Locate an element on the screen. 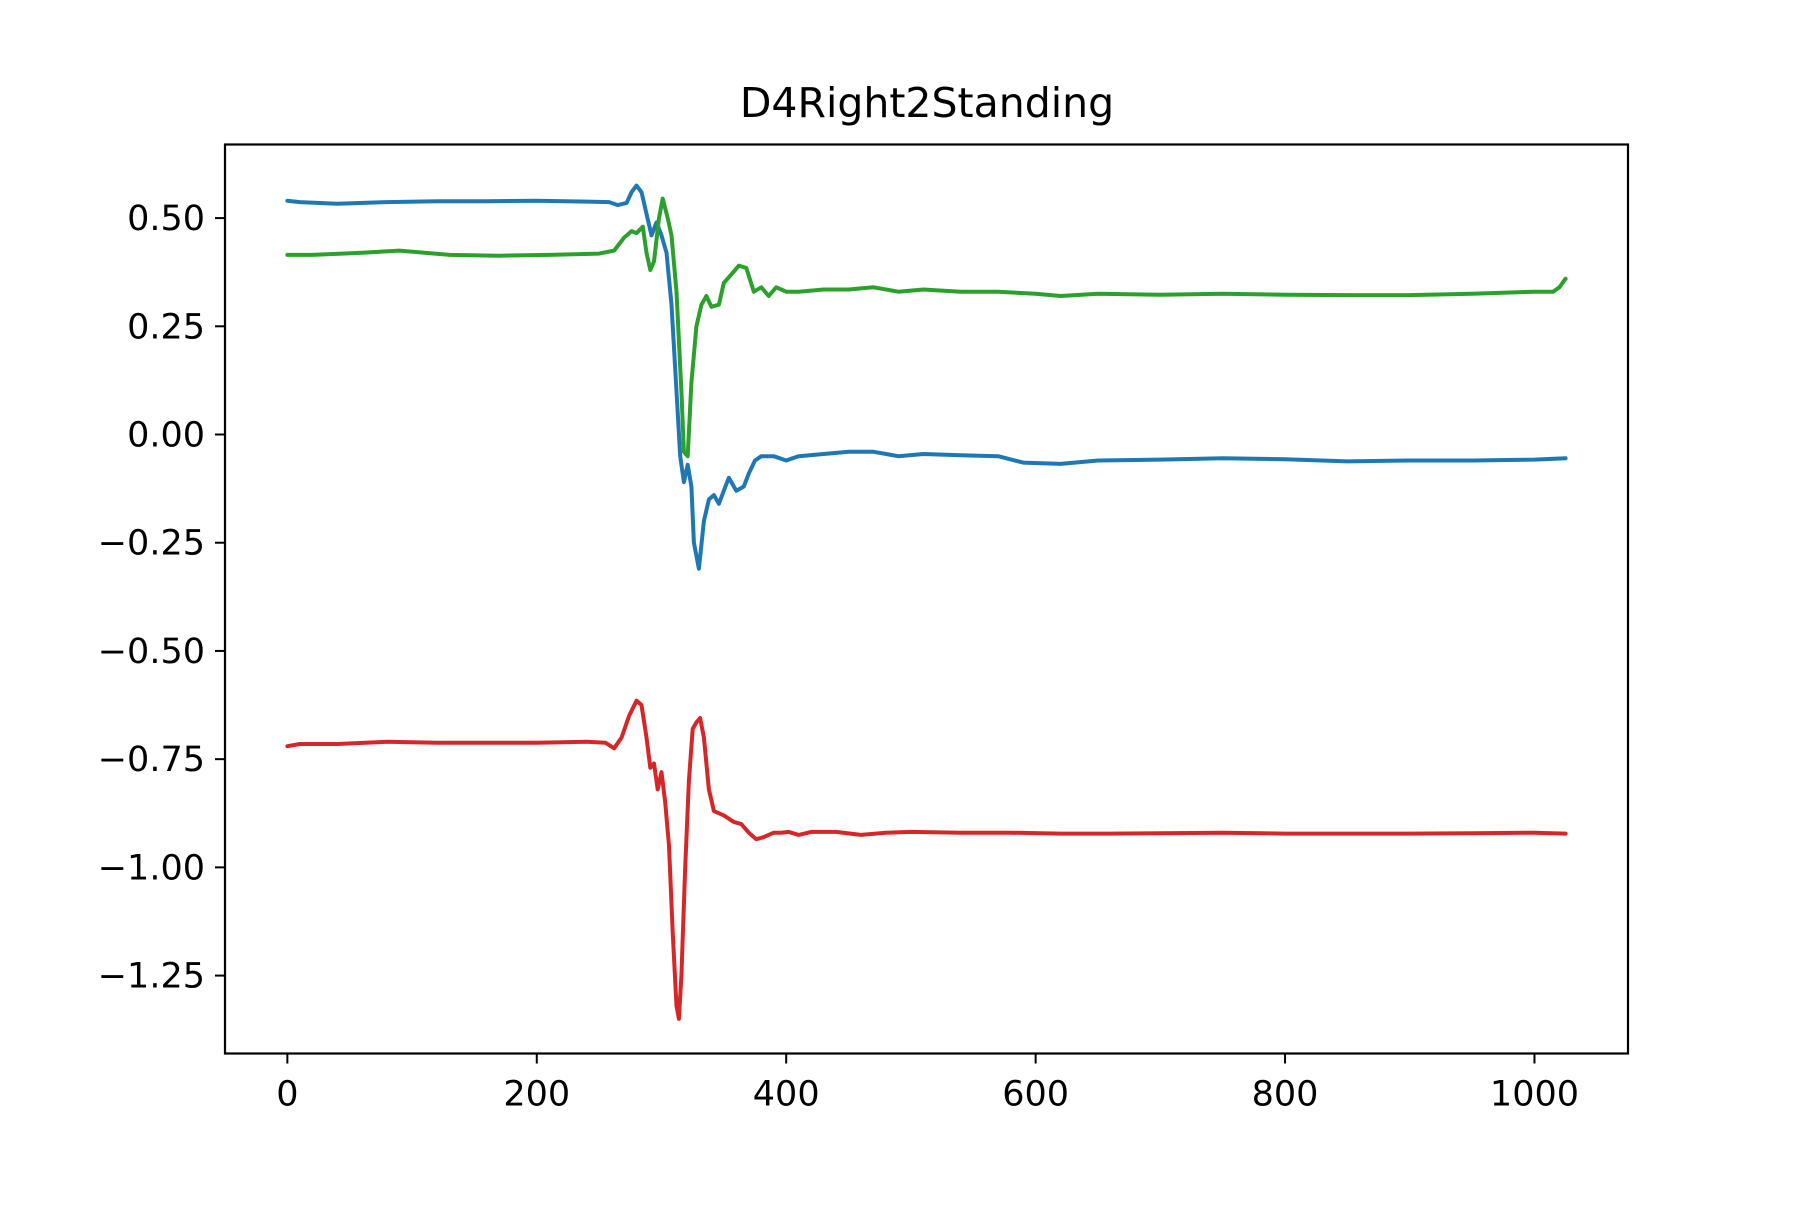  x-tick-label: 400 is located at coordinates (786, 1095).